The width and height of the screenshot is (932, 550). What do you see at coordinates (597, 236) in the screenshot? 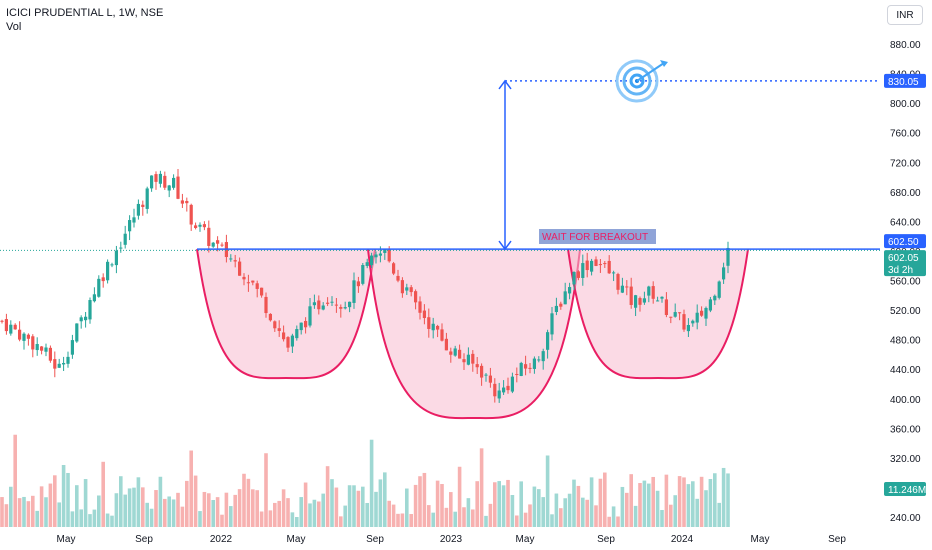
I see `annotation-box` at bounding box center [597, 236].